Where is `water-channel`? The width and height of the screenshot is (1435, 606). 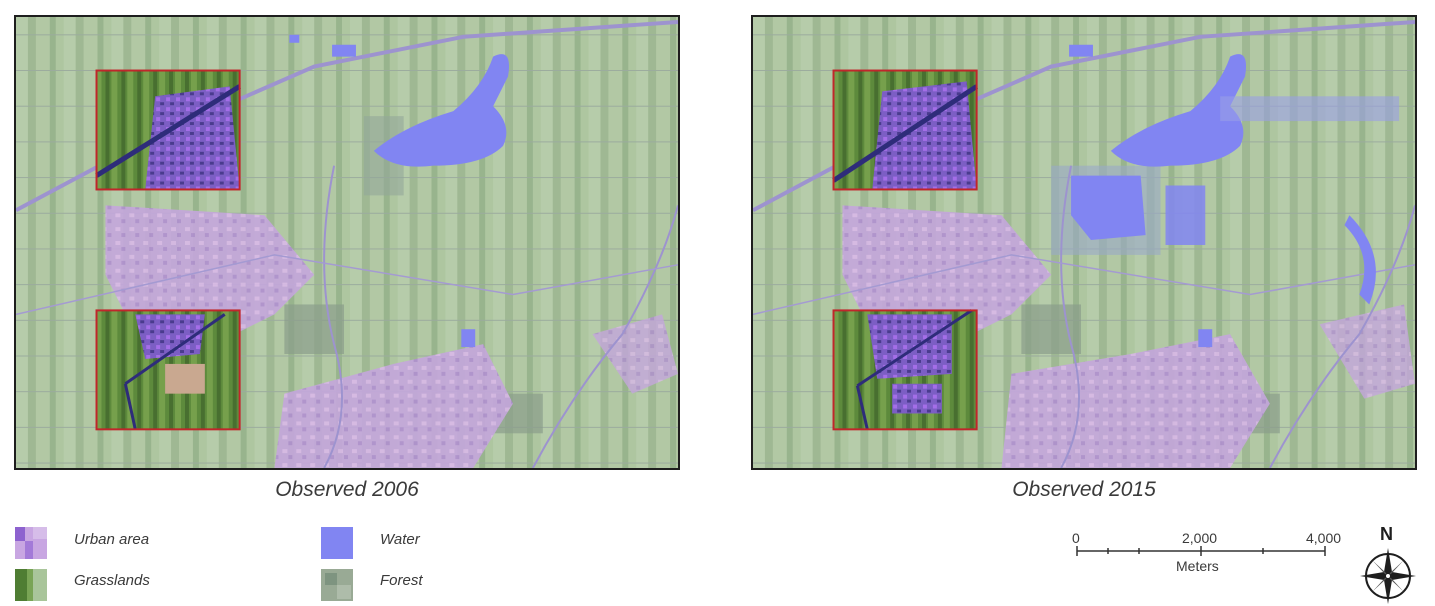 water-channel is located at coordinates (1310, 109).